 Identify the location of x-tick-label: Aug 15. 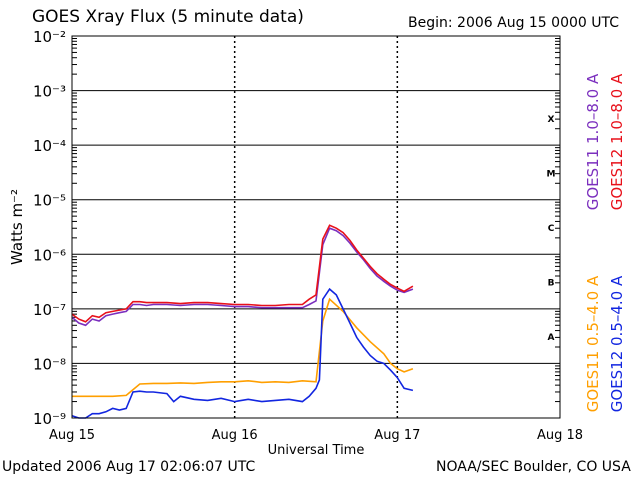
(72, 435).